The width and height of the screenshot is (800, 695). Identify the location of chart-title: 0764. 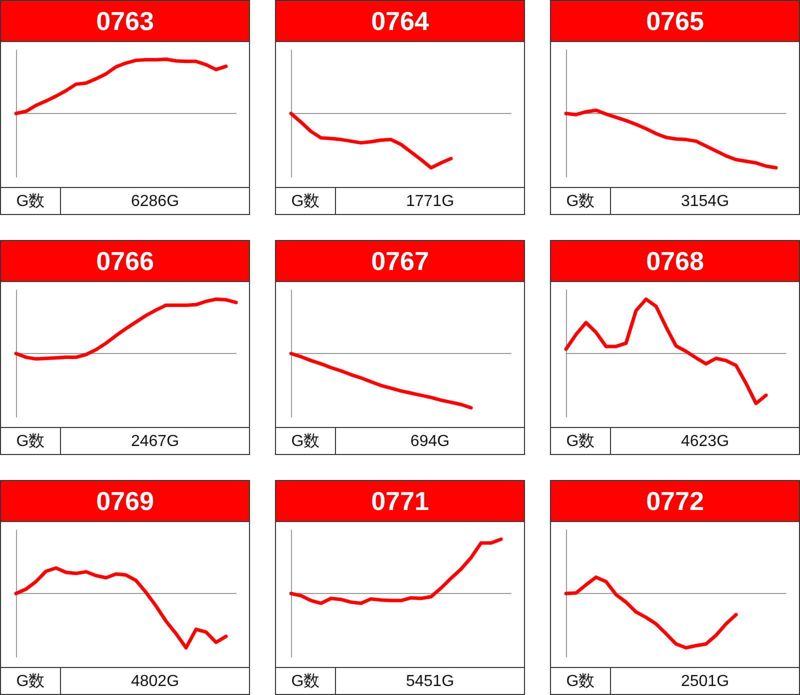
(400, 21).